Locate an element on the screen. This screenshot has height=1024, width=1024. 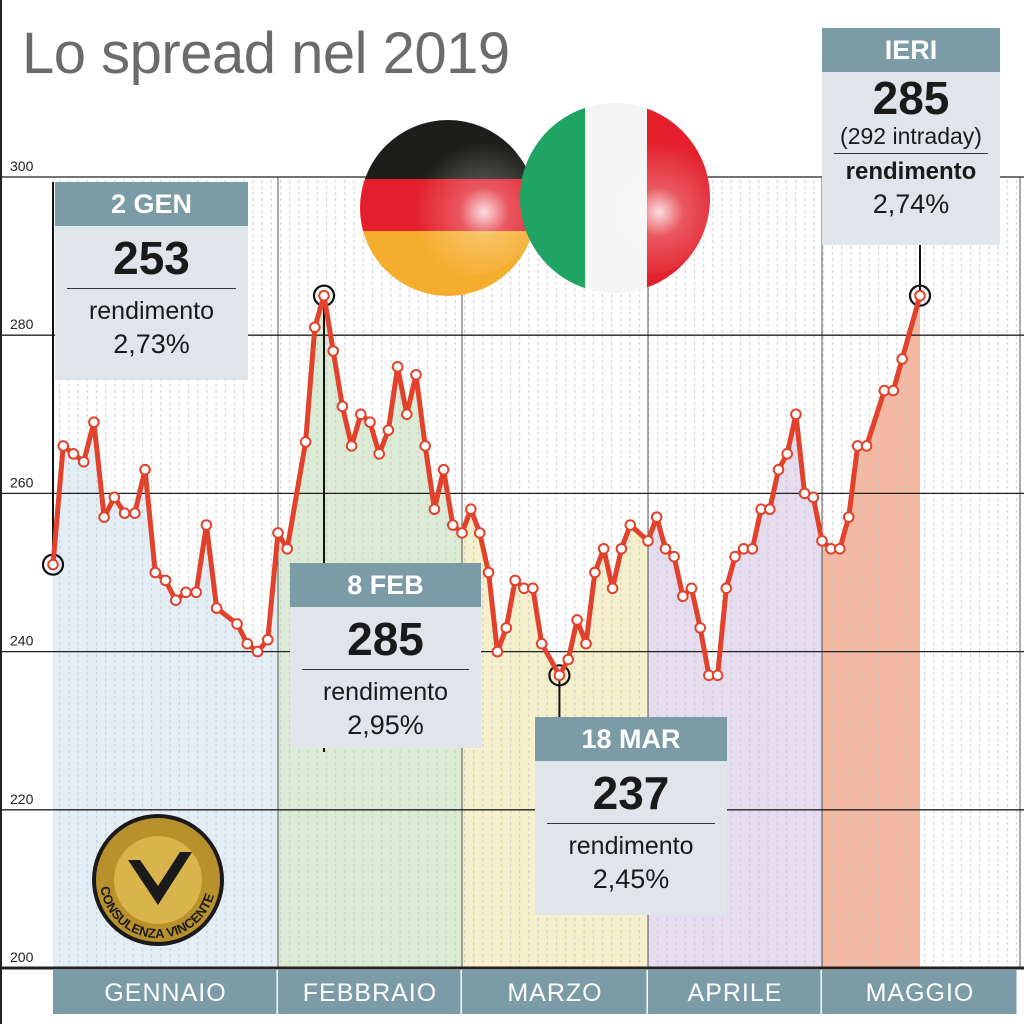
chart-title: Lo spread nel 2019 is located at coordinates (266, 53).